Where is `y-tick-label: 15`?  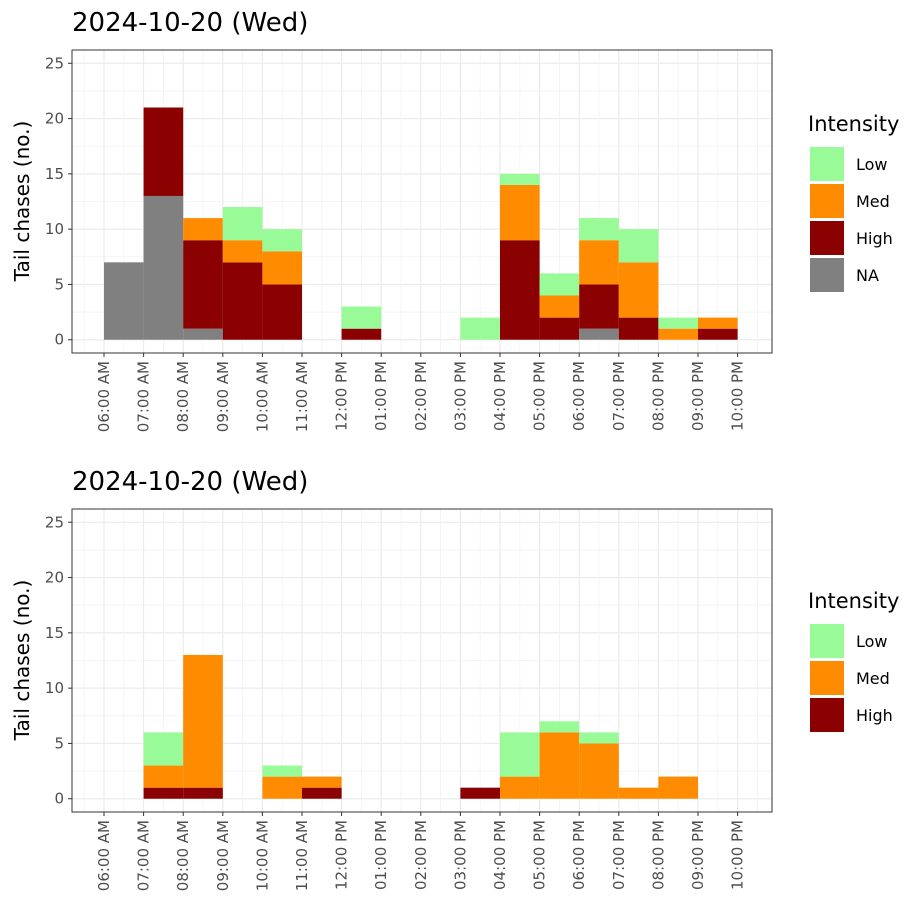 y-tick-label: 15 is located at coordinates (54, 174).